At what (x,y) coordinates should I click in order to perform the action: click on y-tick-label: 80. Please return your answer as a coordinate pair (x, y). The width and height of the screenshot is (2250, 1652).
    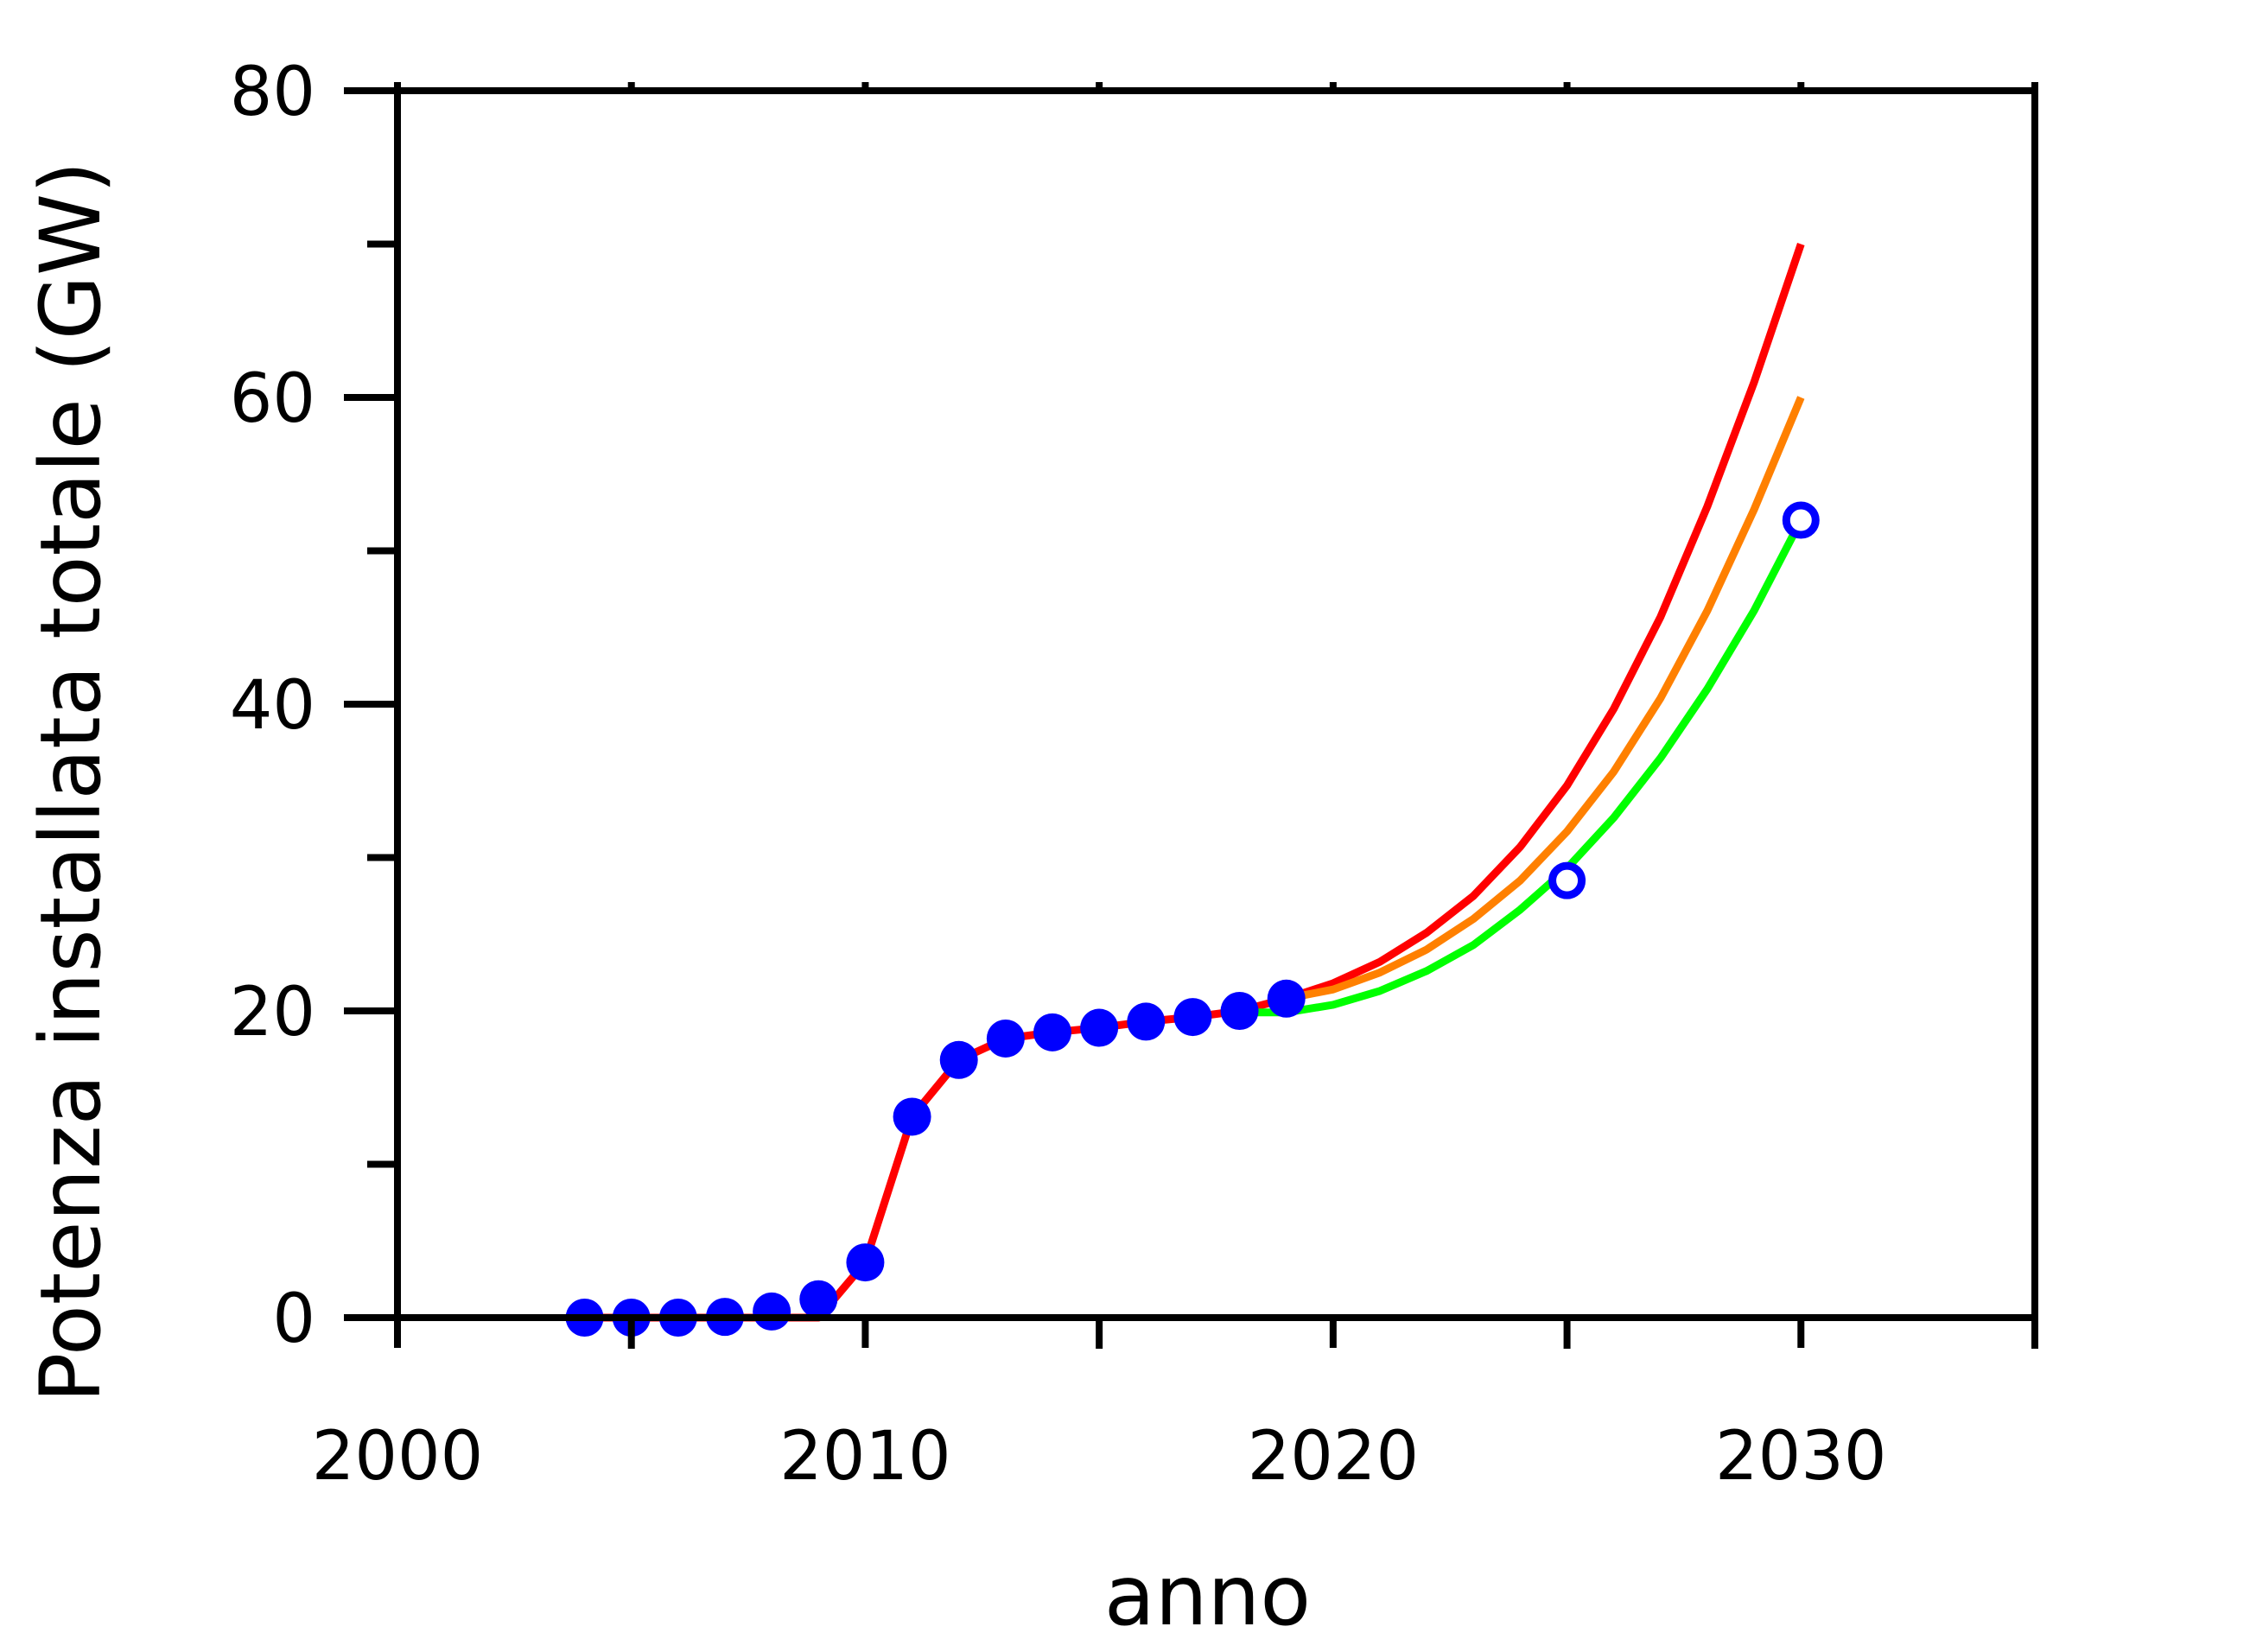
    Looking at the image, I should click on (272, 93).